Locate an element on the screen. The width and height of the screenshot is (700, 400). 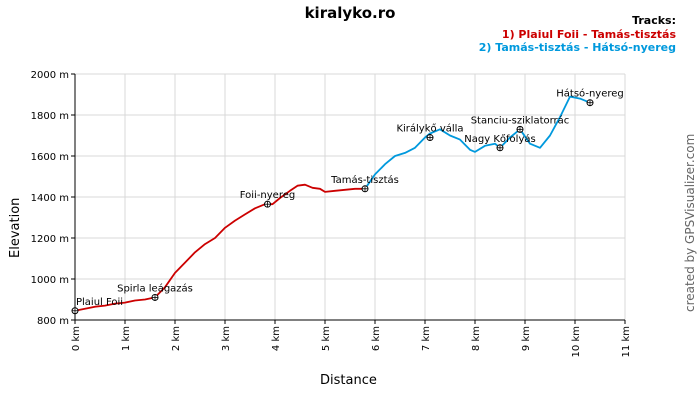
y-tick-label: 800 m is located at coordinates (53, 321).